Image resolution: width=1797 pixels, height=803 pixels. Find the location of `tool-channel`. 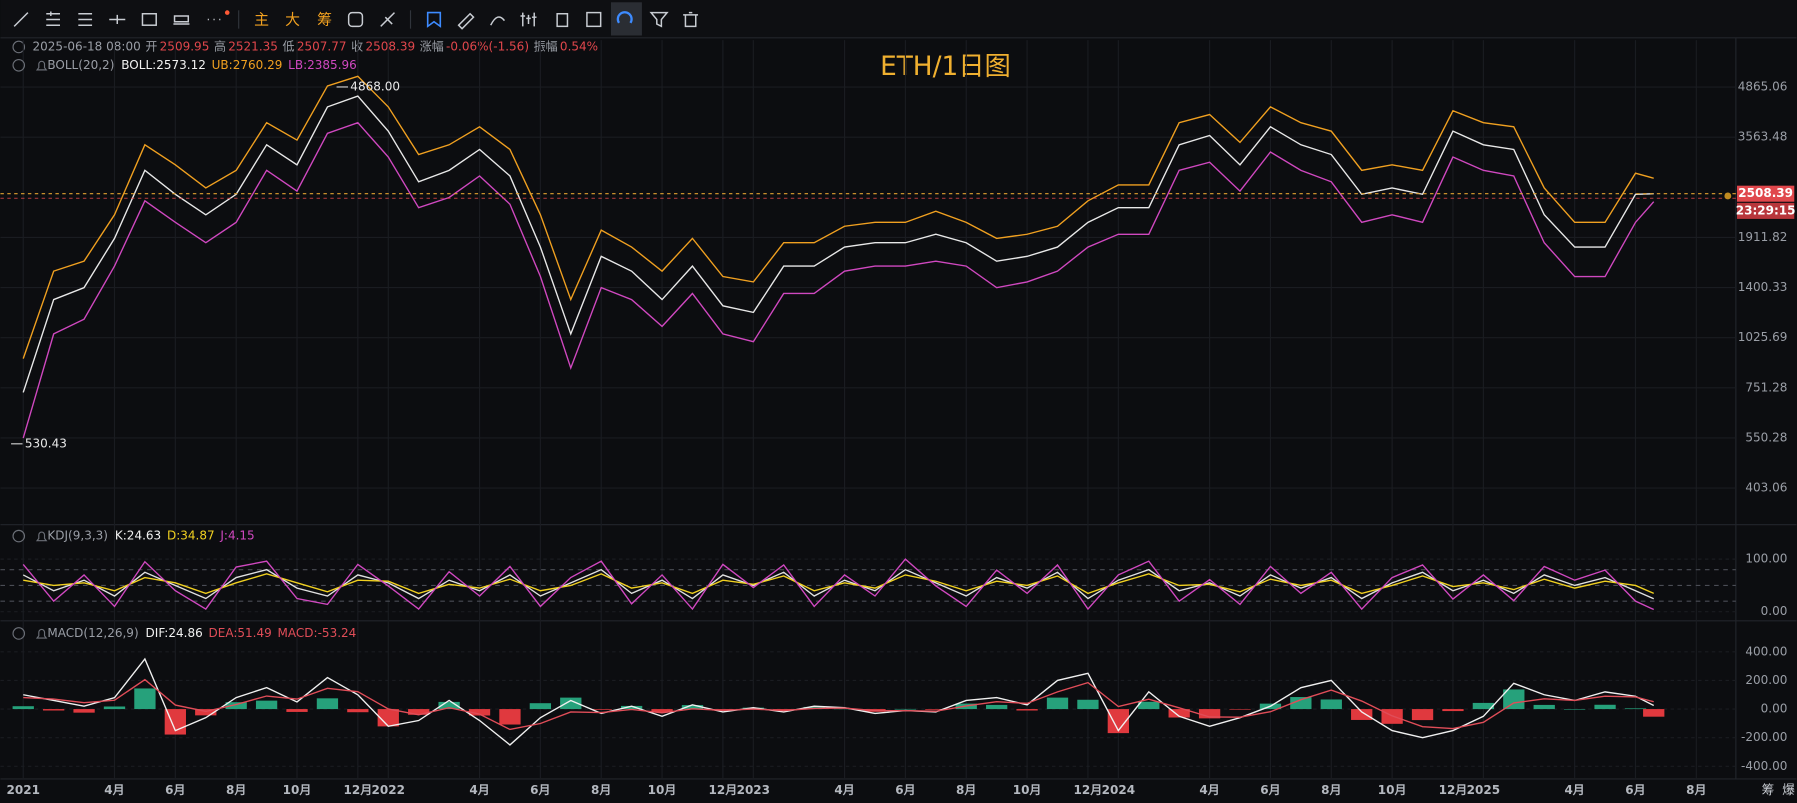

tool-channel is located at coordinates (85, 19).